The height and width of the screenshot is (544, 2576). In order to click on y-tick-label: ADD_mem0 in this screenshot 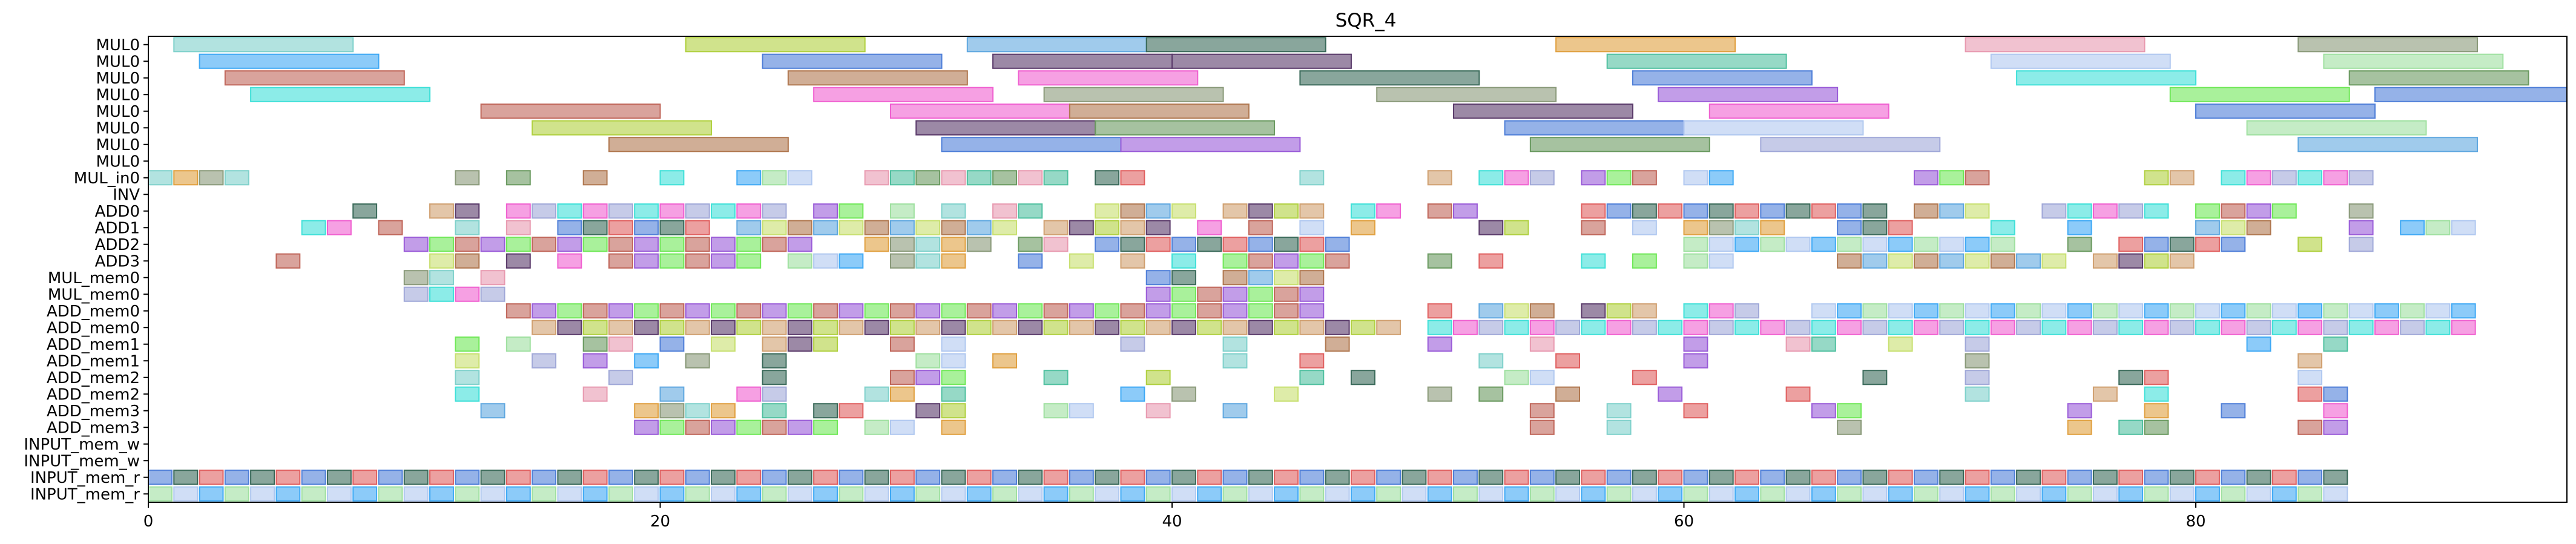, I will do `click(93, 312)`.